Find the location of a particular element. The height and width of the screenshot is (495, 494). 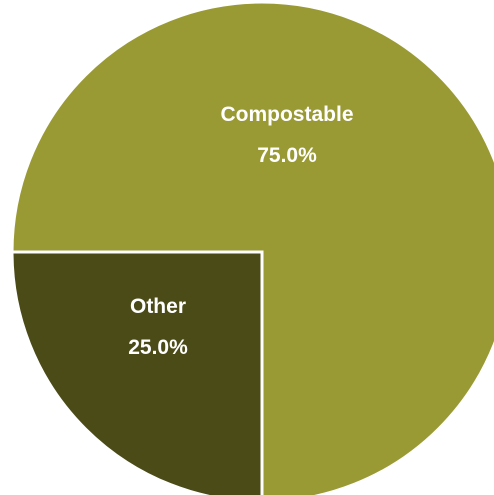

slice-label-compostable-value: 75.0% is located at coordinates (287, 155).